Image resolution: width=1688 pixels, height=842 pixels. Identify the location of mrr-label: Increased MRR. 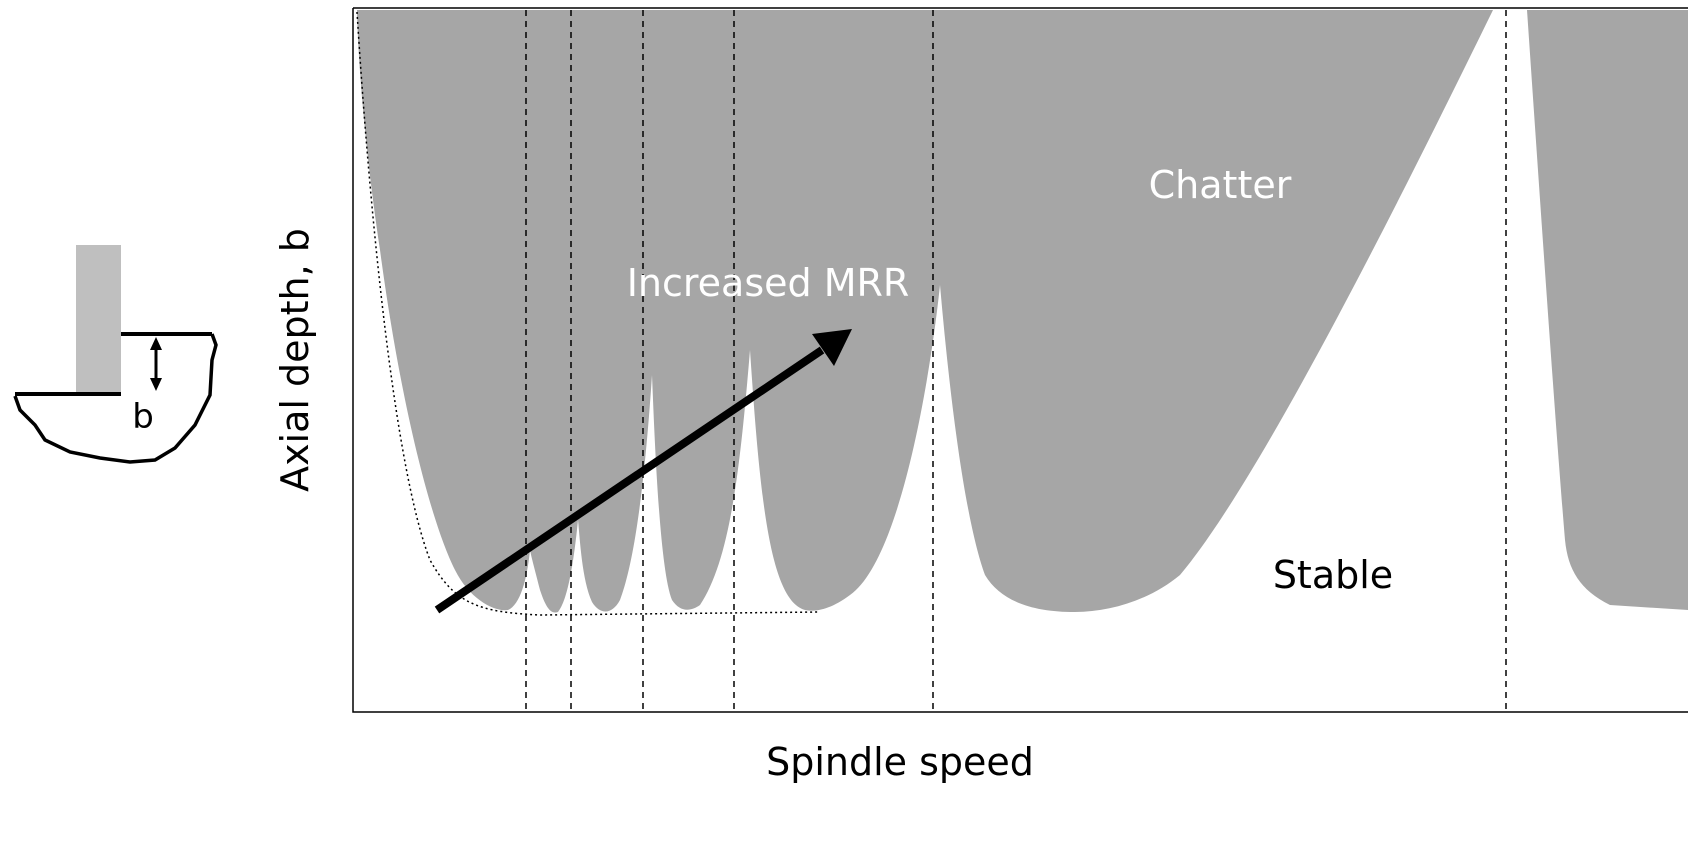
(768, 283).